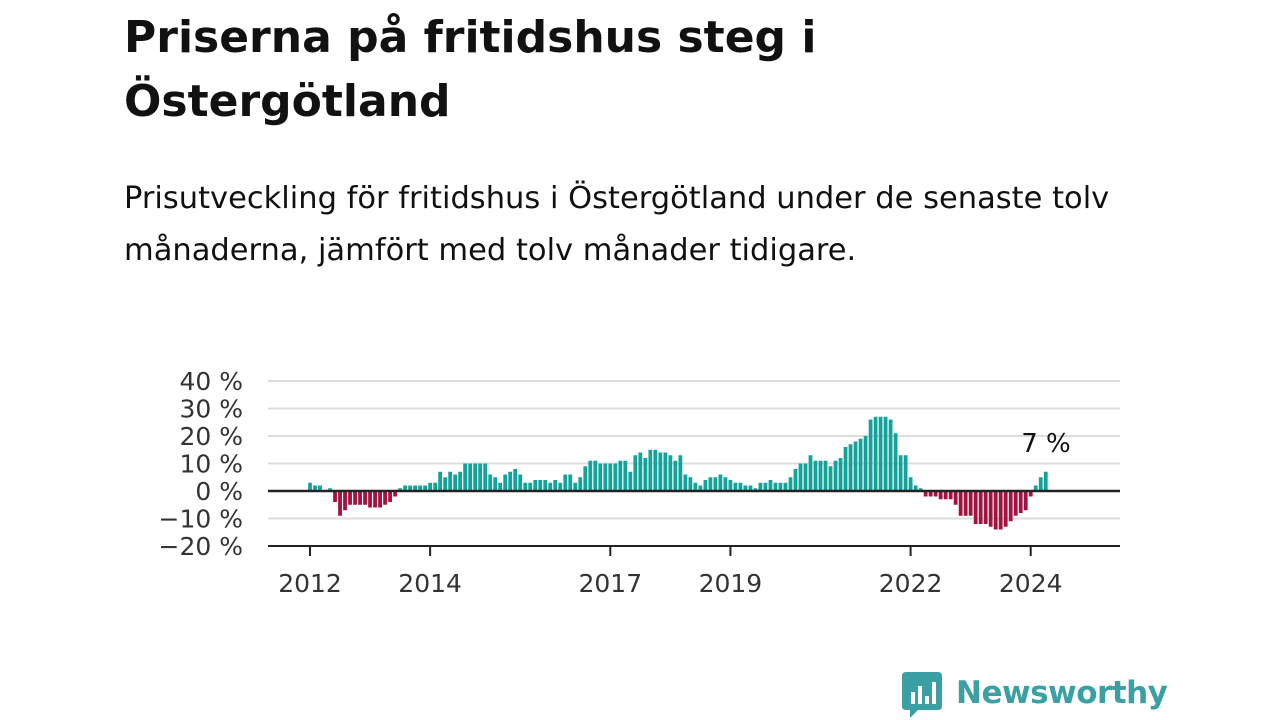  What do you see at coordinates (211, 464) in the screenshot?
I see `y-tick-label: 10 %` at bounding box center [211, 464].